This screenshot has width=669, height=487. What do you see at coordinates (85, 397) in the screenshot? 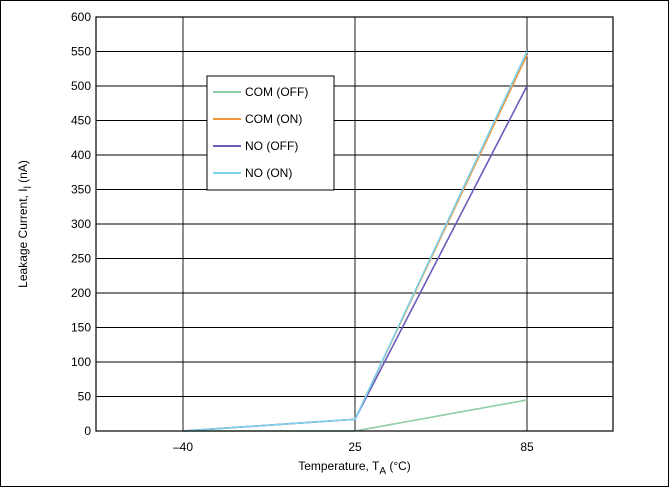
I see `y-tick-label: 50` at bounding box center [85, 397].